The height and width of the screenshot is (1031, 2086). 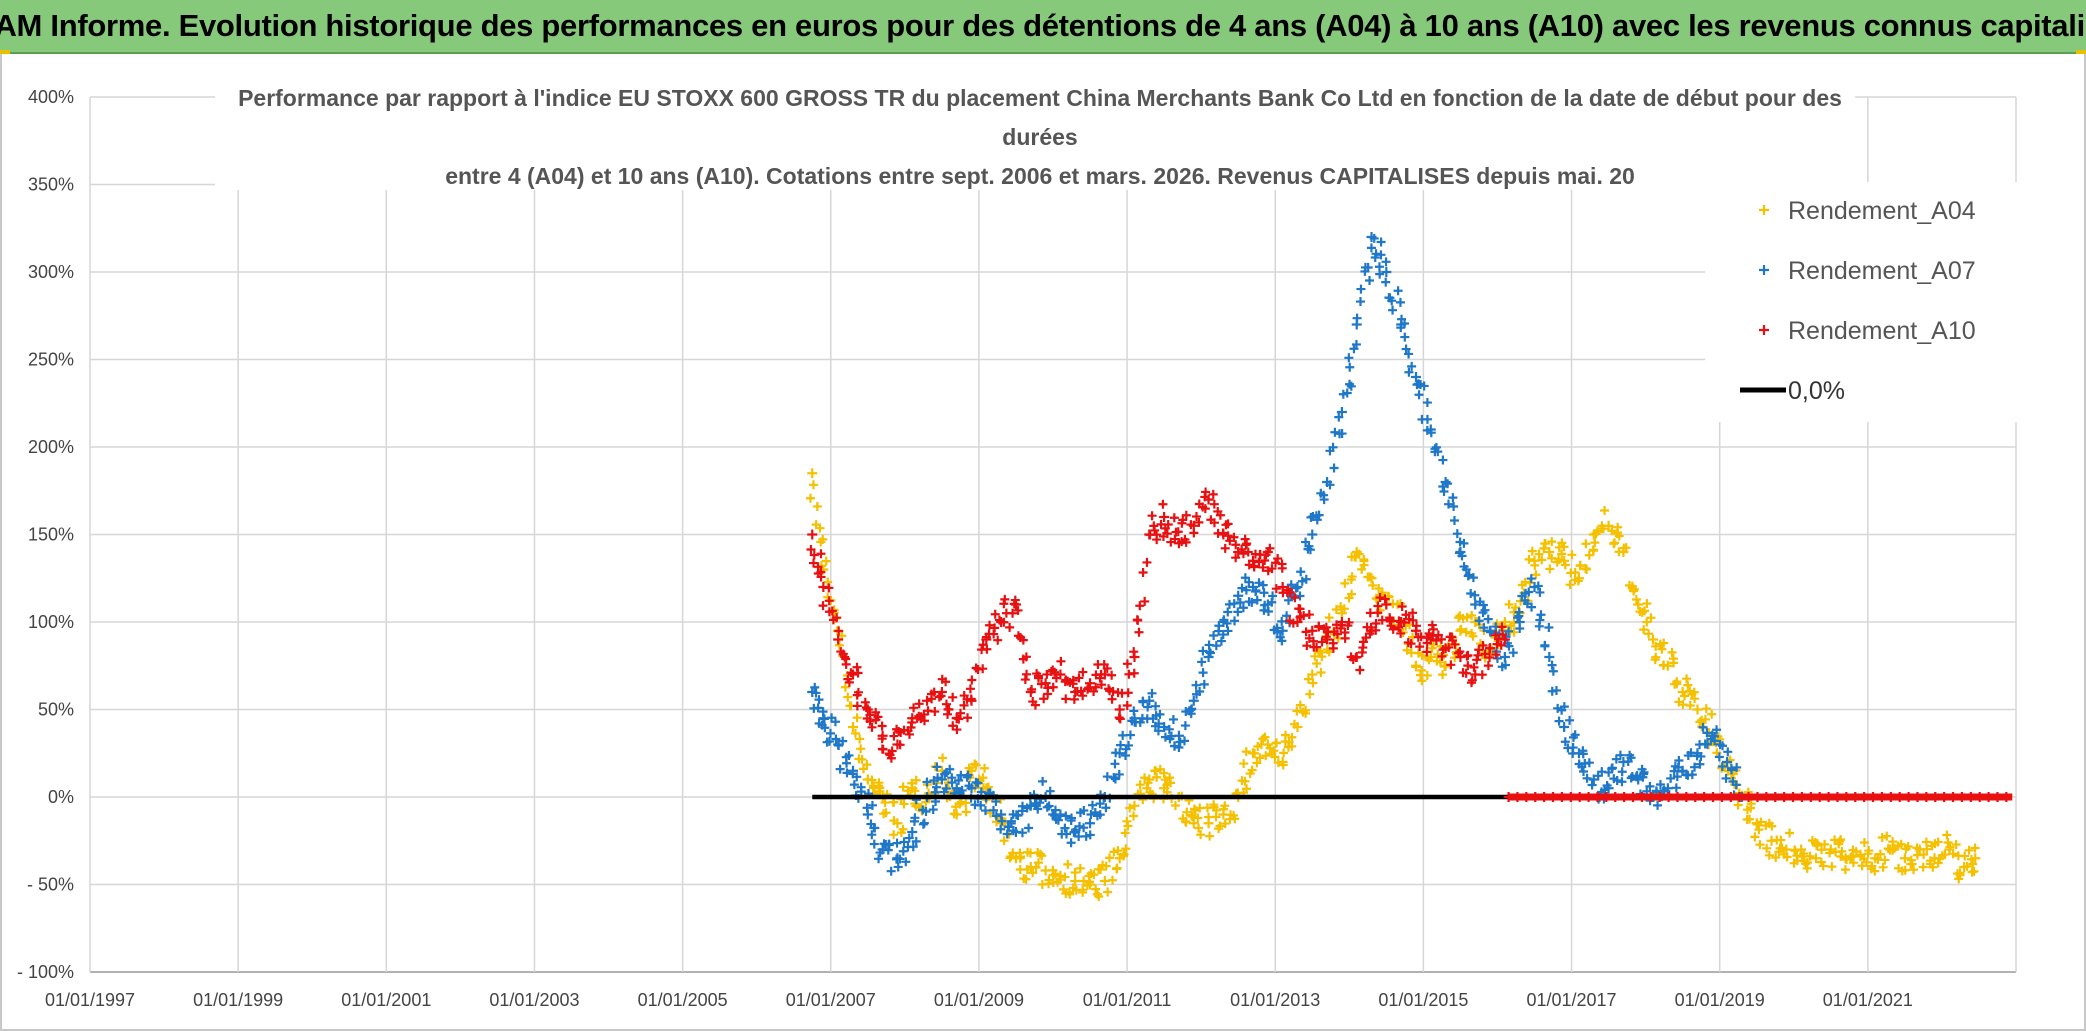 What do you see at coordinates (979, 1000) in the screenshot?
I see `x-tick-label: 01/01/2009` at bounding box center [979, 1000].